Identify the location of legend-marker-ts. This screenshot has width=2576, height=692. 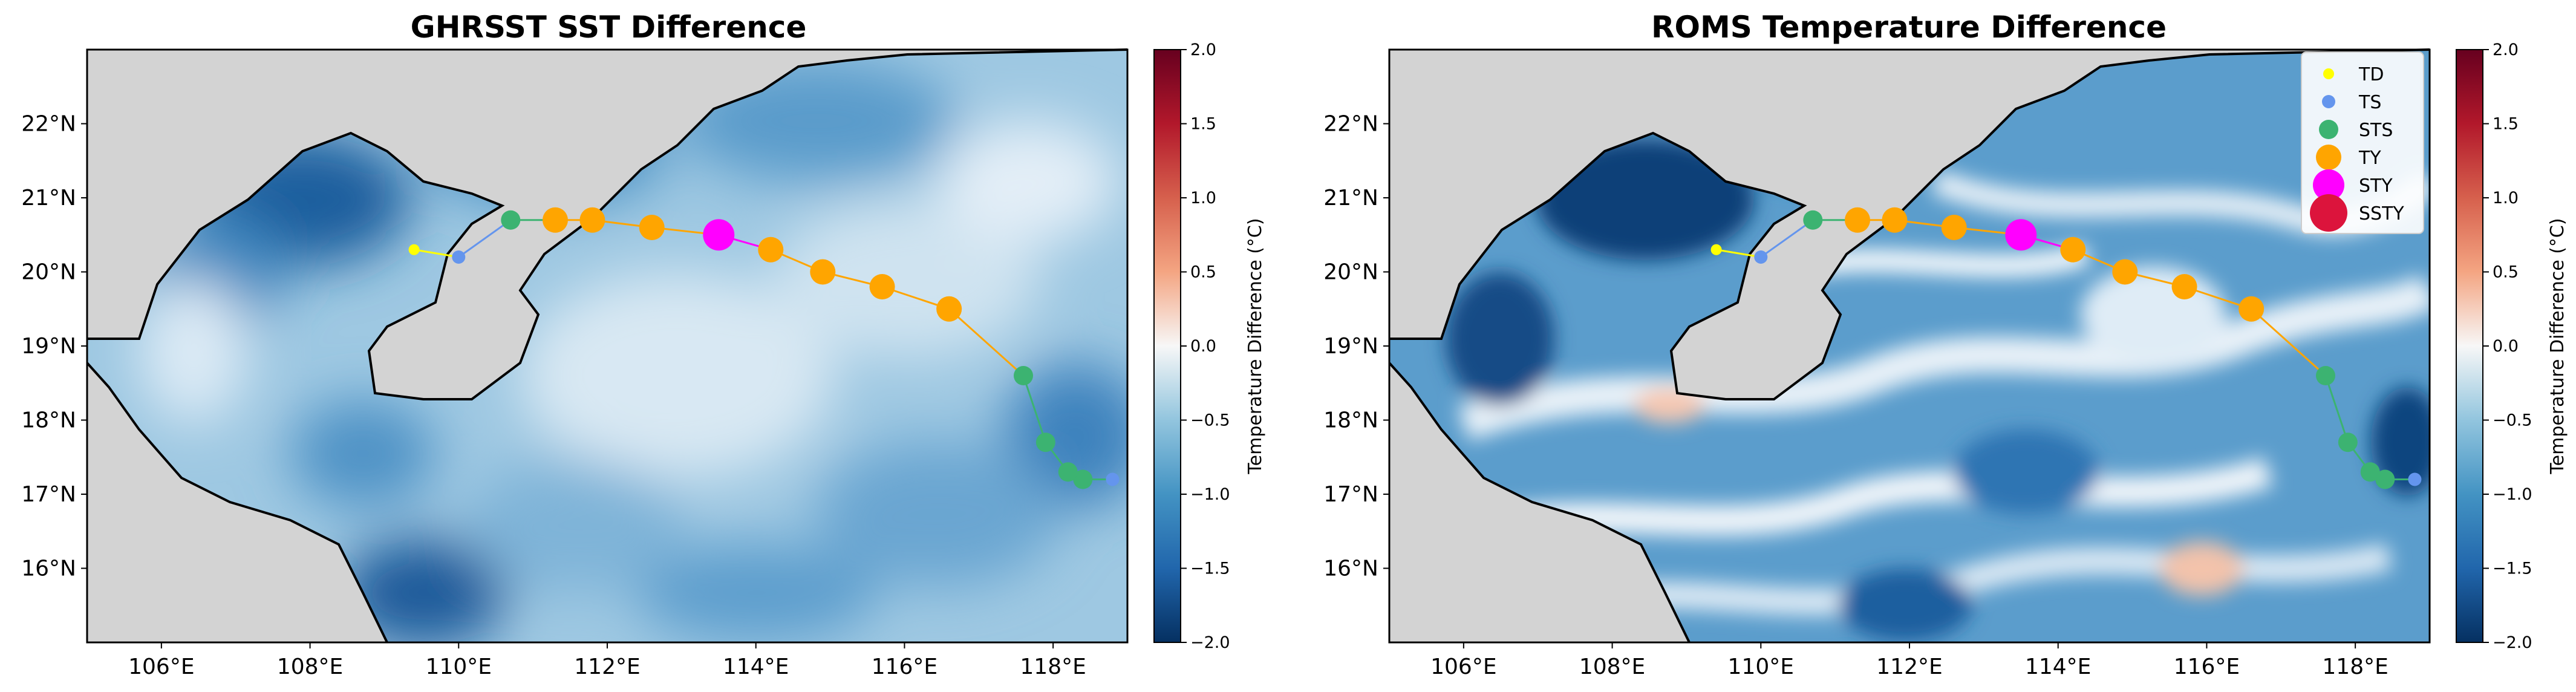
(2328, 101).